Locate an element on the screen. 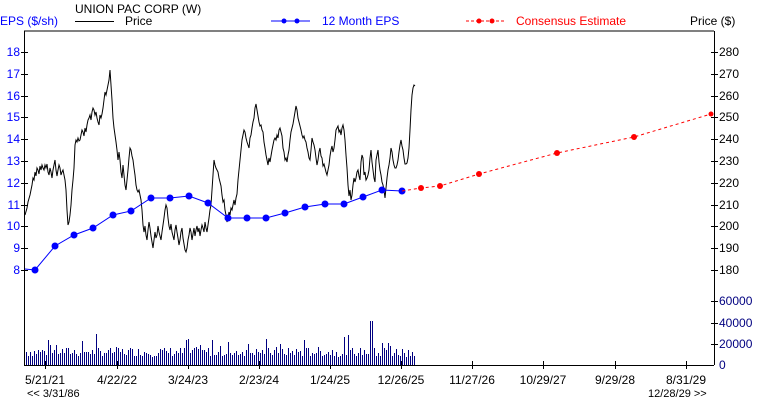  price-tick-label: 270 is located at coordinates (729, 74).